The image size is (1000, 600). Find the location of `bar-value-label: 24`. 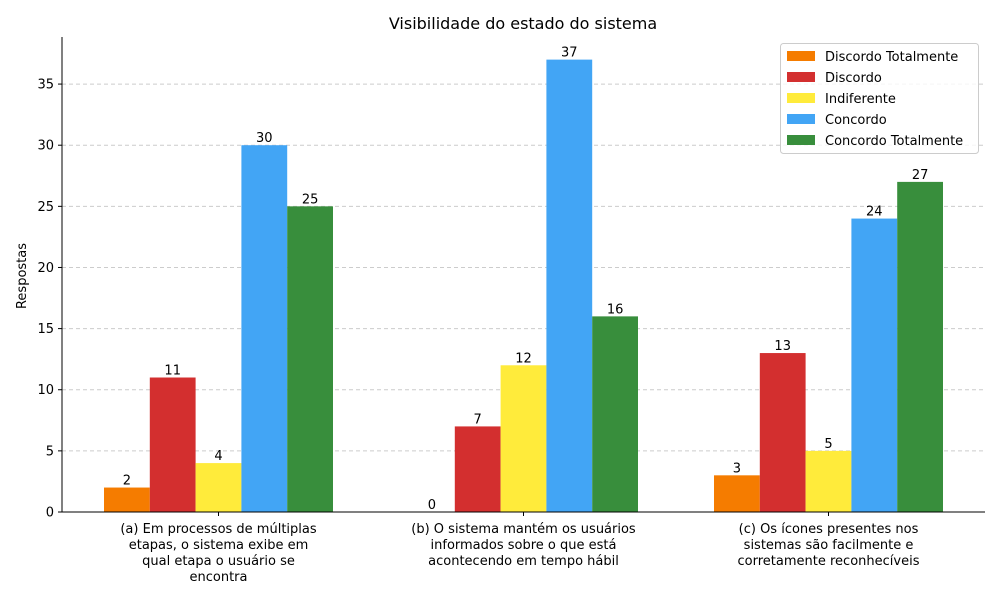

bar-value-label: 24 is located at coordinates (874, 212).